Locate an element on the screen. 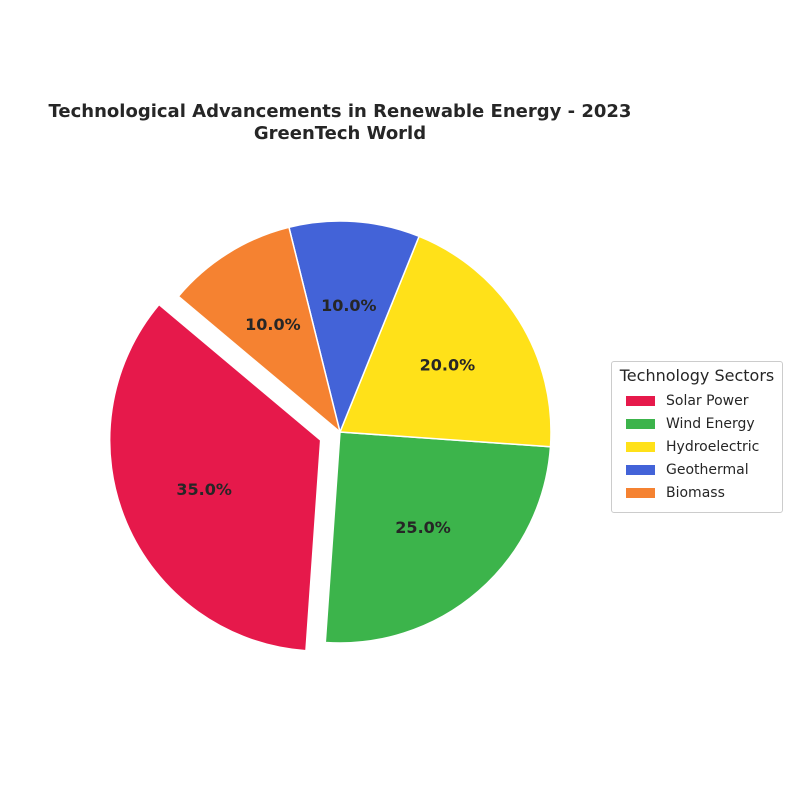 The width and height of the screenshot is (800, 800). legend-item-wind-energy: Wind Energy is located at coordinates (697, 423).